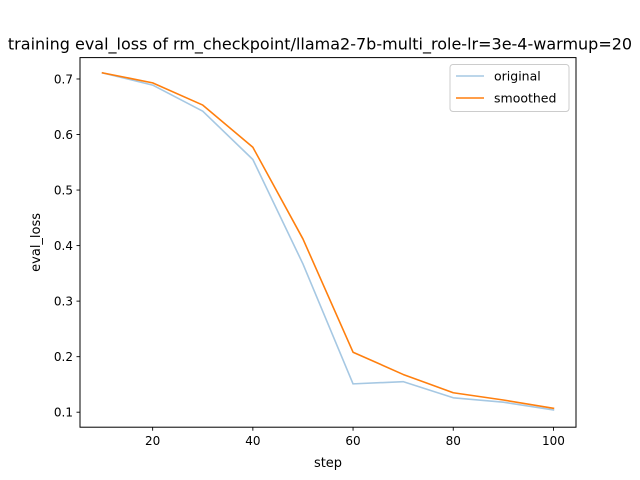  What do you see at coordinates (152, 441) in the screenshot?
I see `x-tick-label: 20` at bounding box center [152, 441].